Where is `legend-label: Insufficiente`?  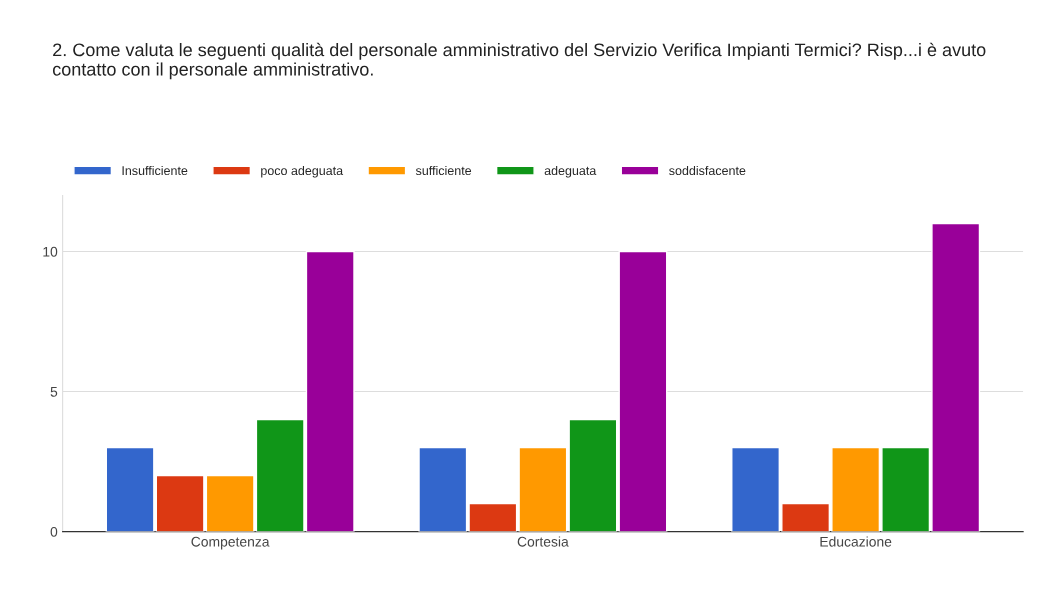
legend-label: Insufficiente is located at coordinates (155, 170).